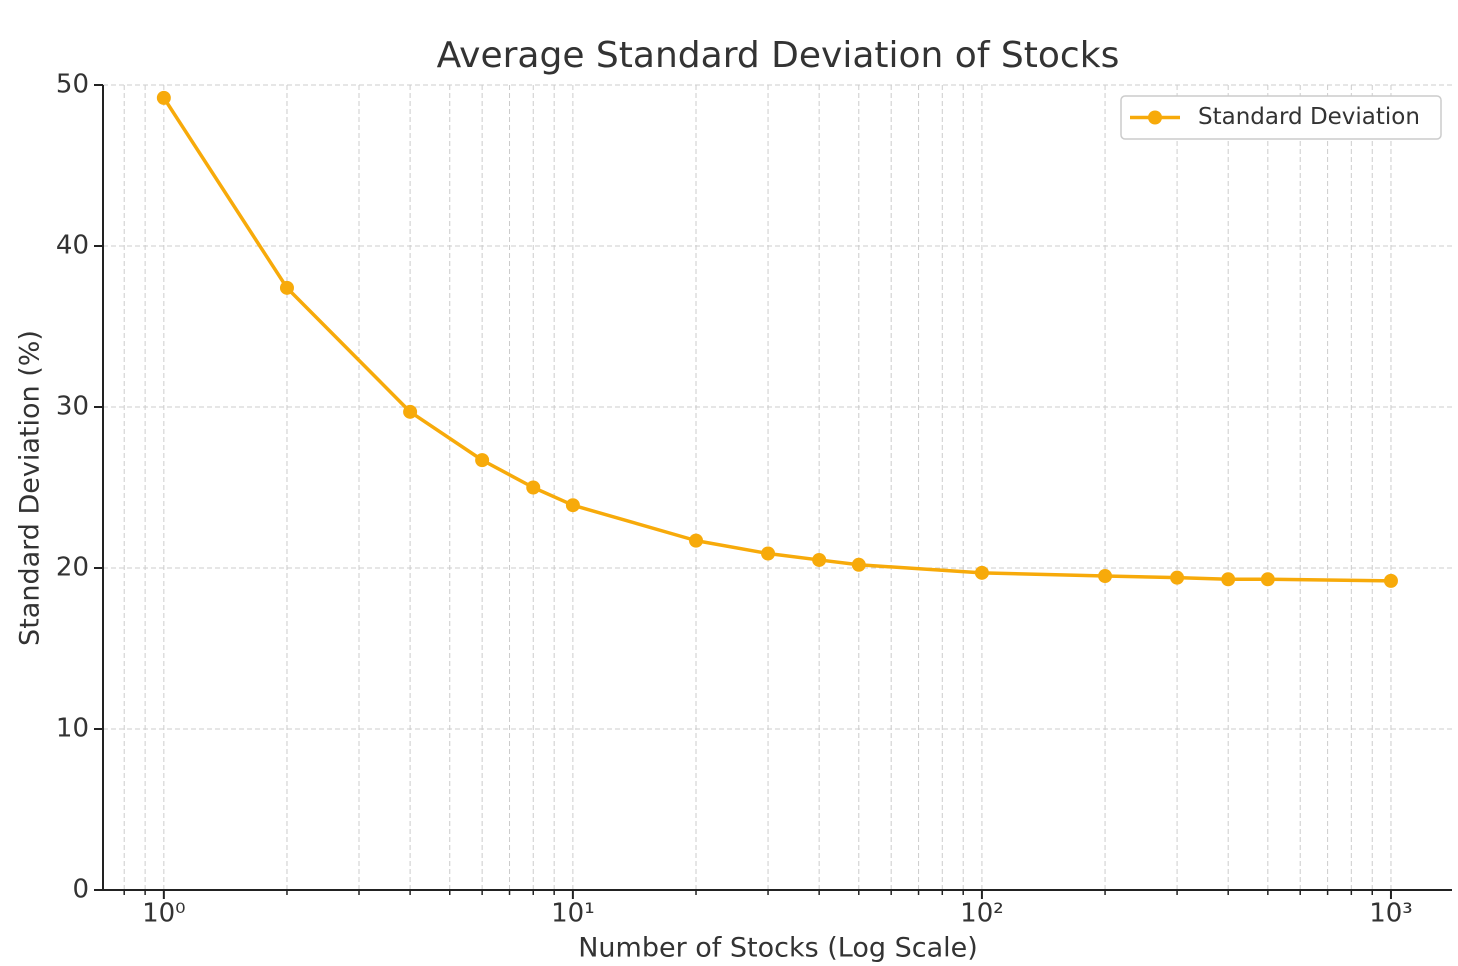  What do you see at coordinates (80, 890) in the screenshot?
I see `y-tick-label: 0` at bounding box center [80, 890].